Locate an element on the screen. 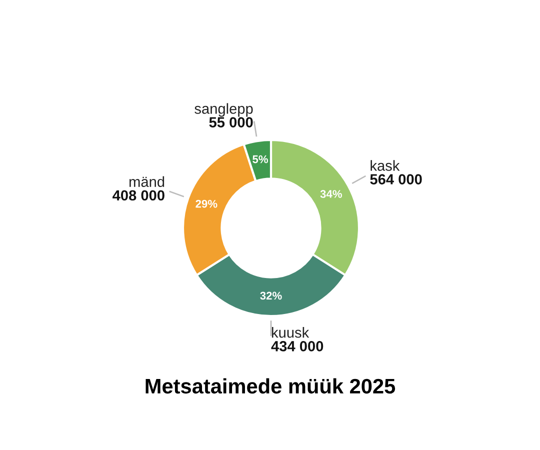 The image size is (540, 450). text: 408 000 is located at coordinates (138, 195).